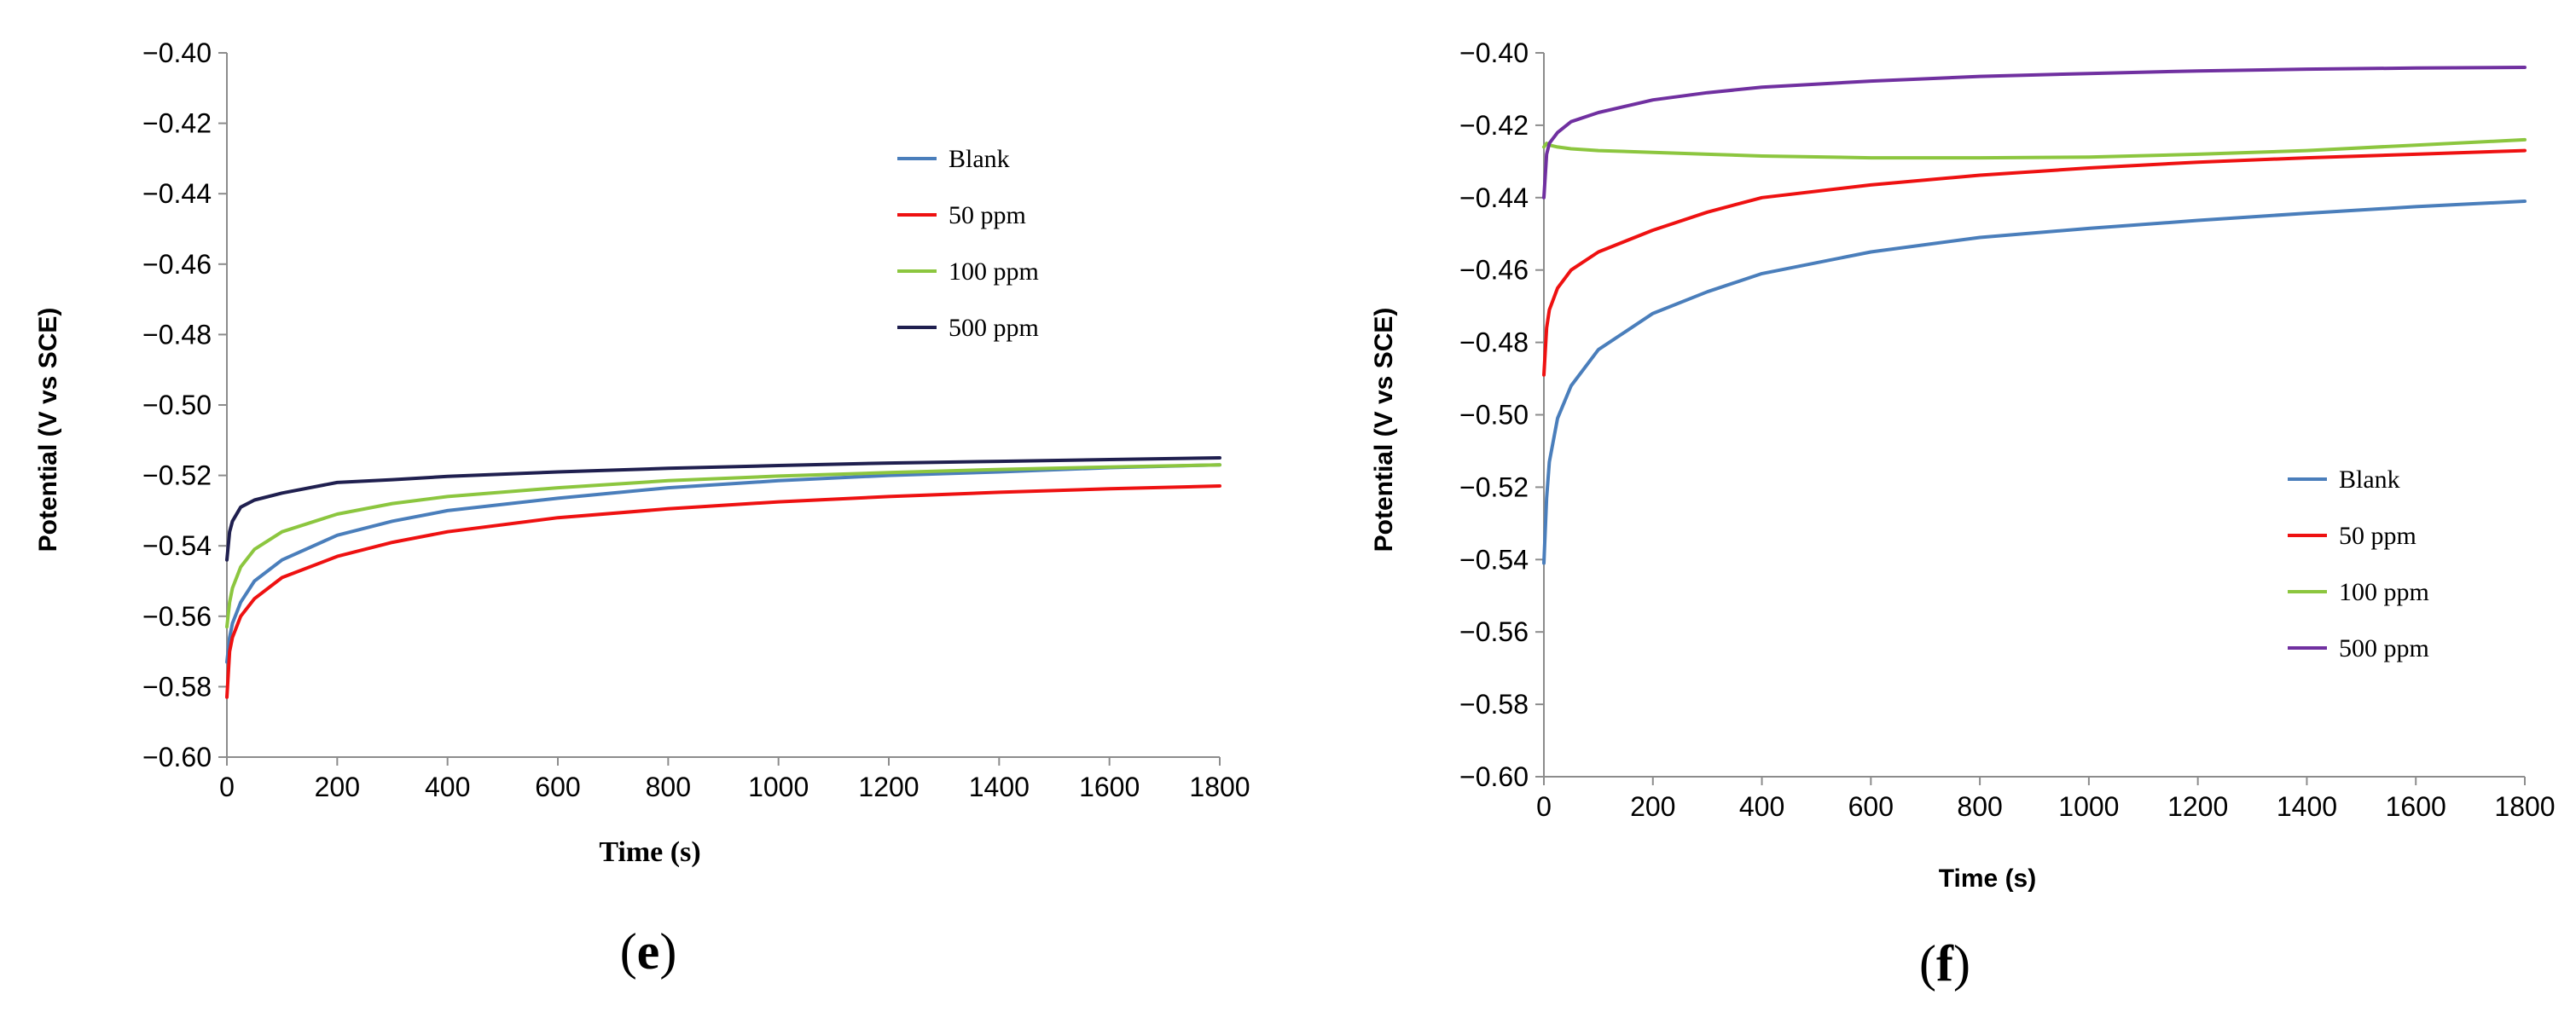 This screenshot has height=1018, width=2576. I want to click on panel-letter-e: e, so click(648, 952).